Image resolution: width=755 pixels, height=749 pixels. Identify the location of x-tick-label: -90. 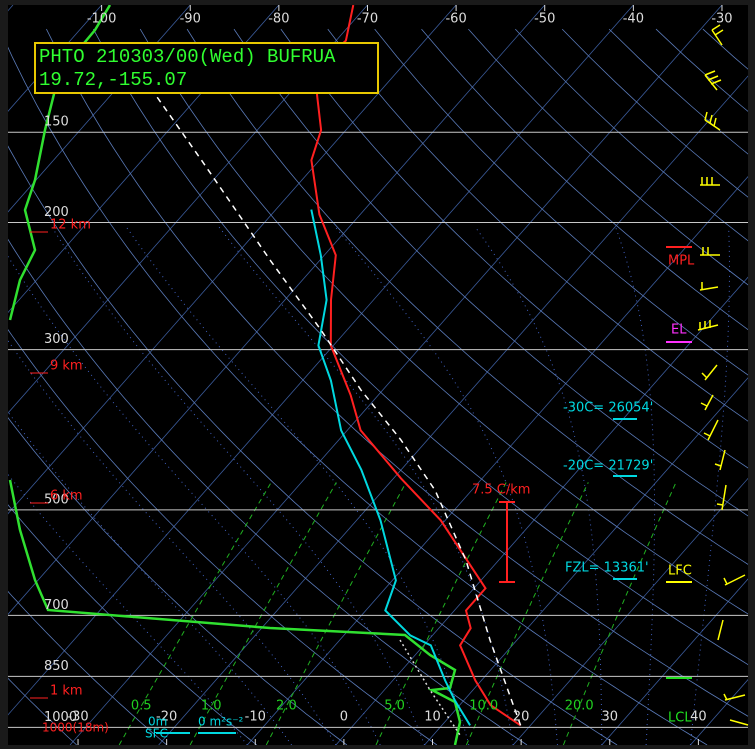
(190, 19).